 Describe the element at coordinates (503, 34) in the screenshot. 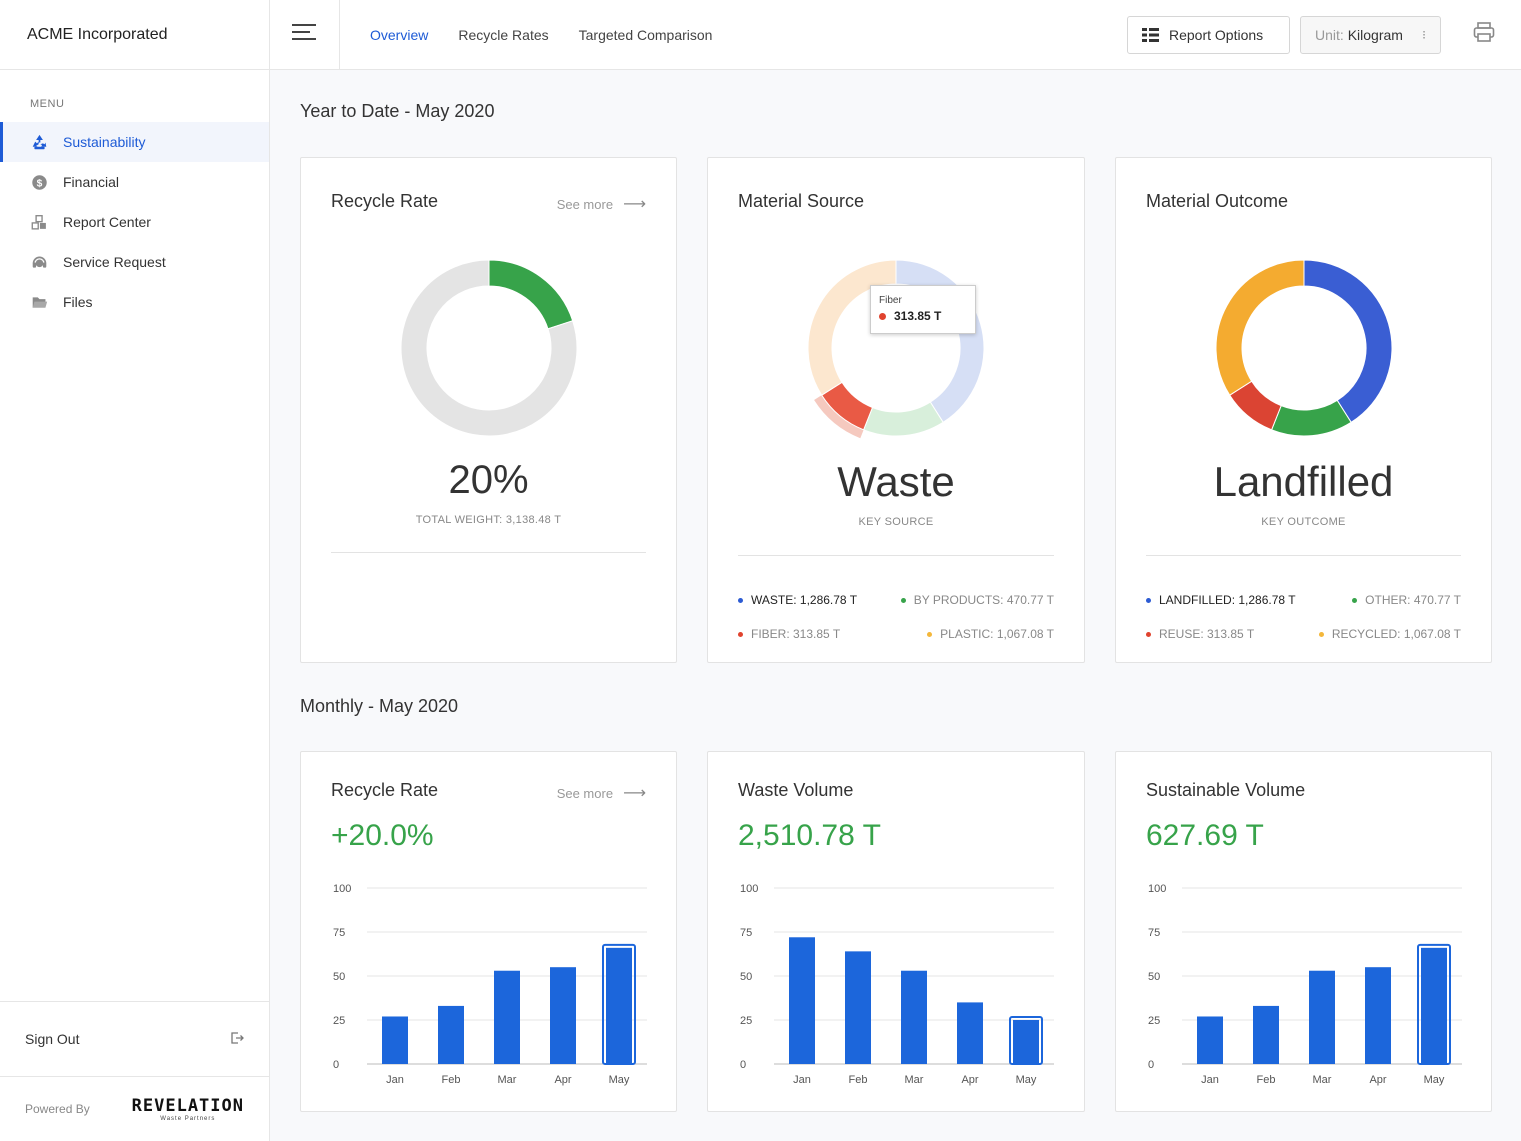

I see `tab-recycle-rates: Recycle Rates` at that location.